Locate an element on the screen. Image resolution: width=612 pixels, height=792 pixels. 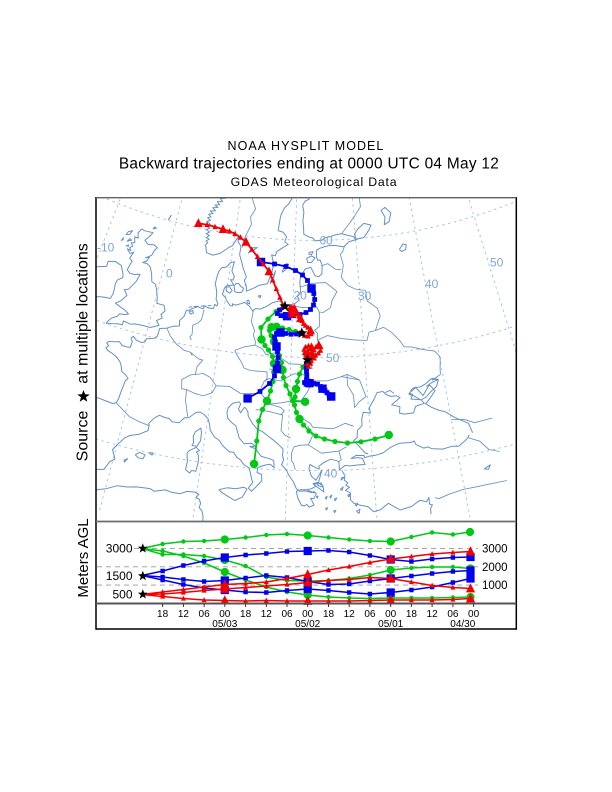
svg-text: 500 is located at coordinates (122, 594).